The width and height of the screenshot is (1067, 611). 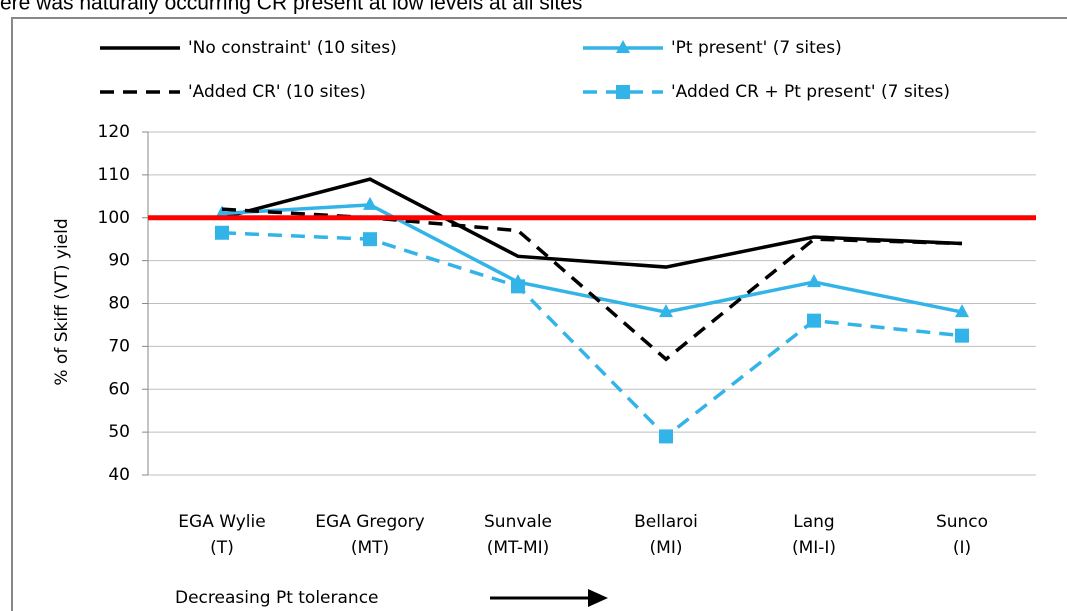 I want to click on x-tick-label: EGA Gregory, so click(x=369, y=522).